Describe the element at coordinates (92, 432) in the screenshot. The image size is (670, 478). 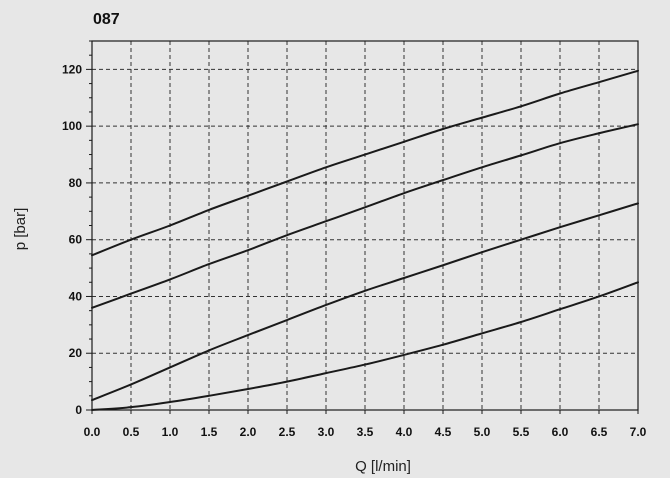
I see `x-tick-label: 0.0` at that location.